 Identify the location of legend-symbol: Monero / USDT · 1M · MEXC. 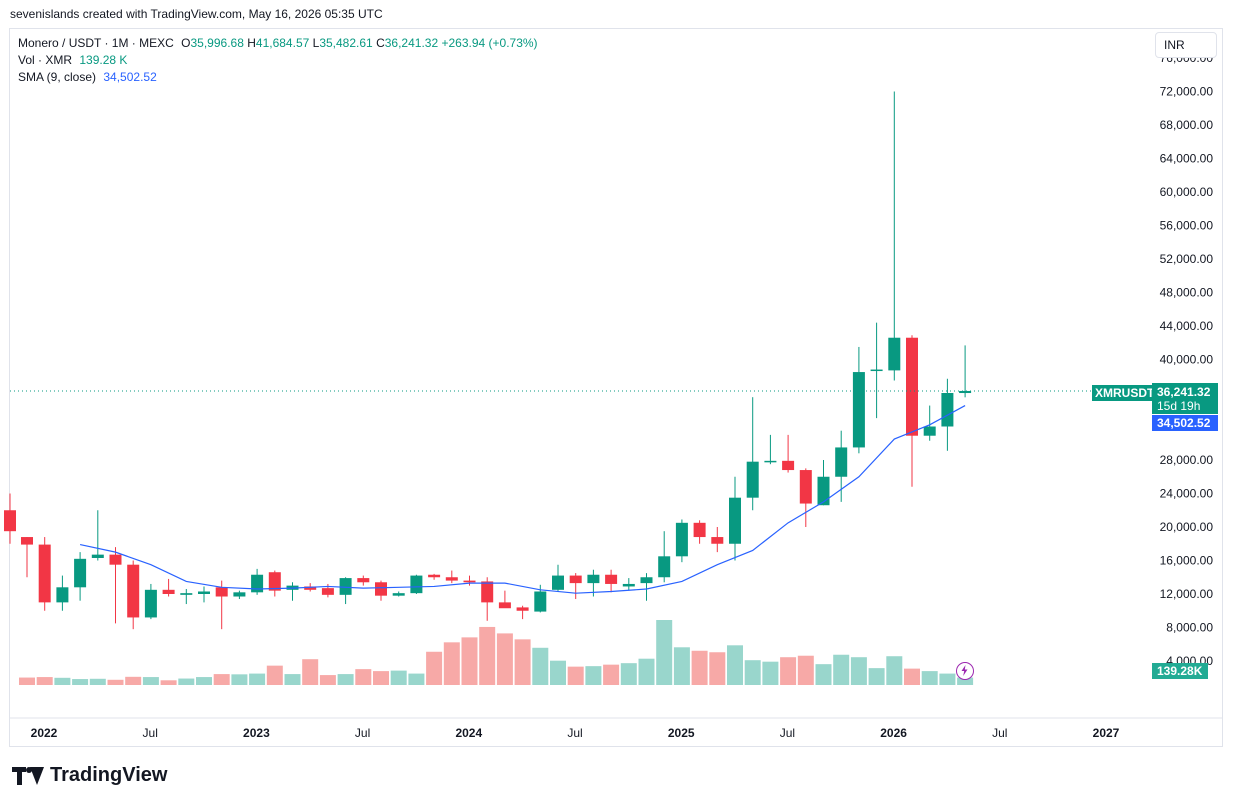
(96, 43).